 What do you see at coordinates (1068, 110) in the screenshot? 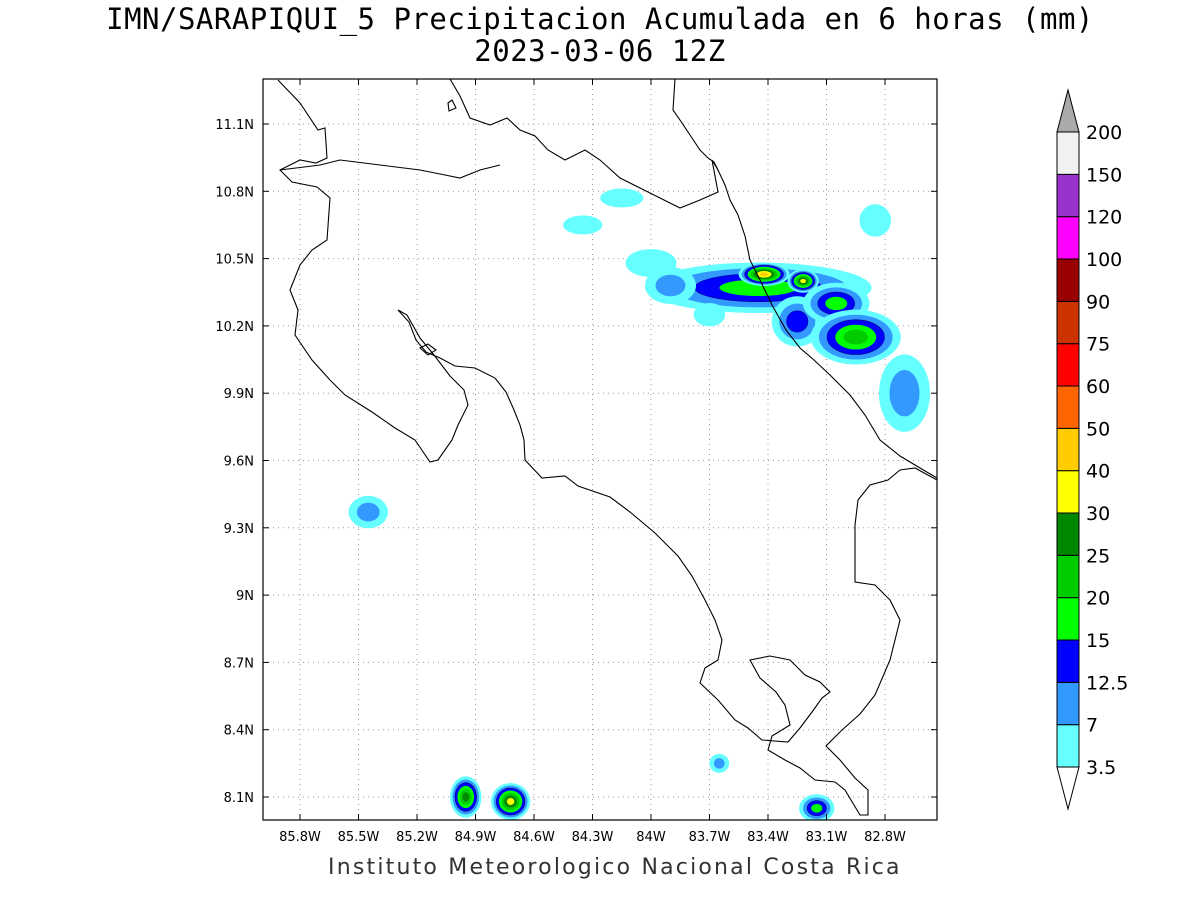
I see `colorbar-max-arrow` at bounding box center [1068, 110].